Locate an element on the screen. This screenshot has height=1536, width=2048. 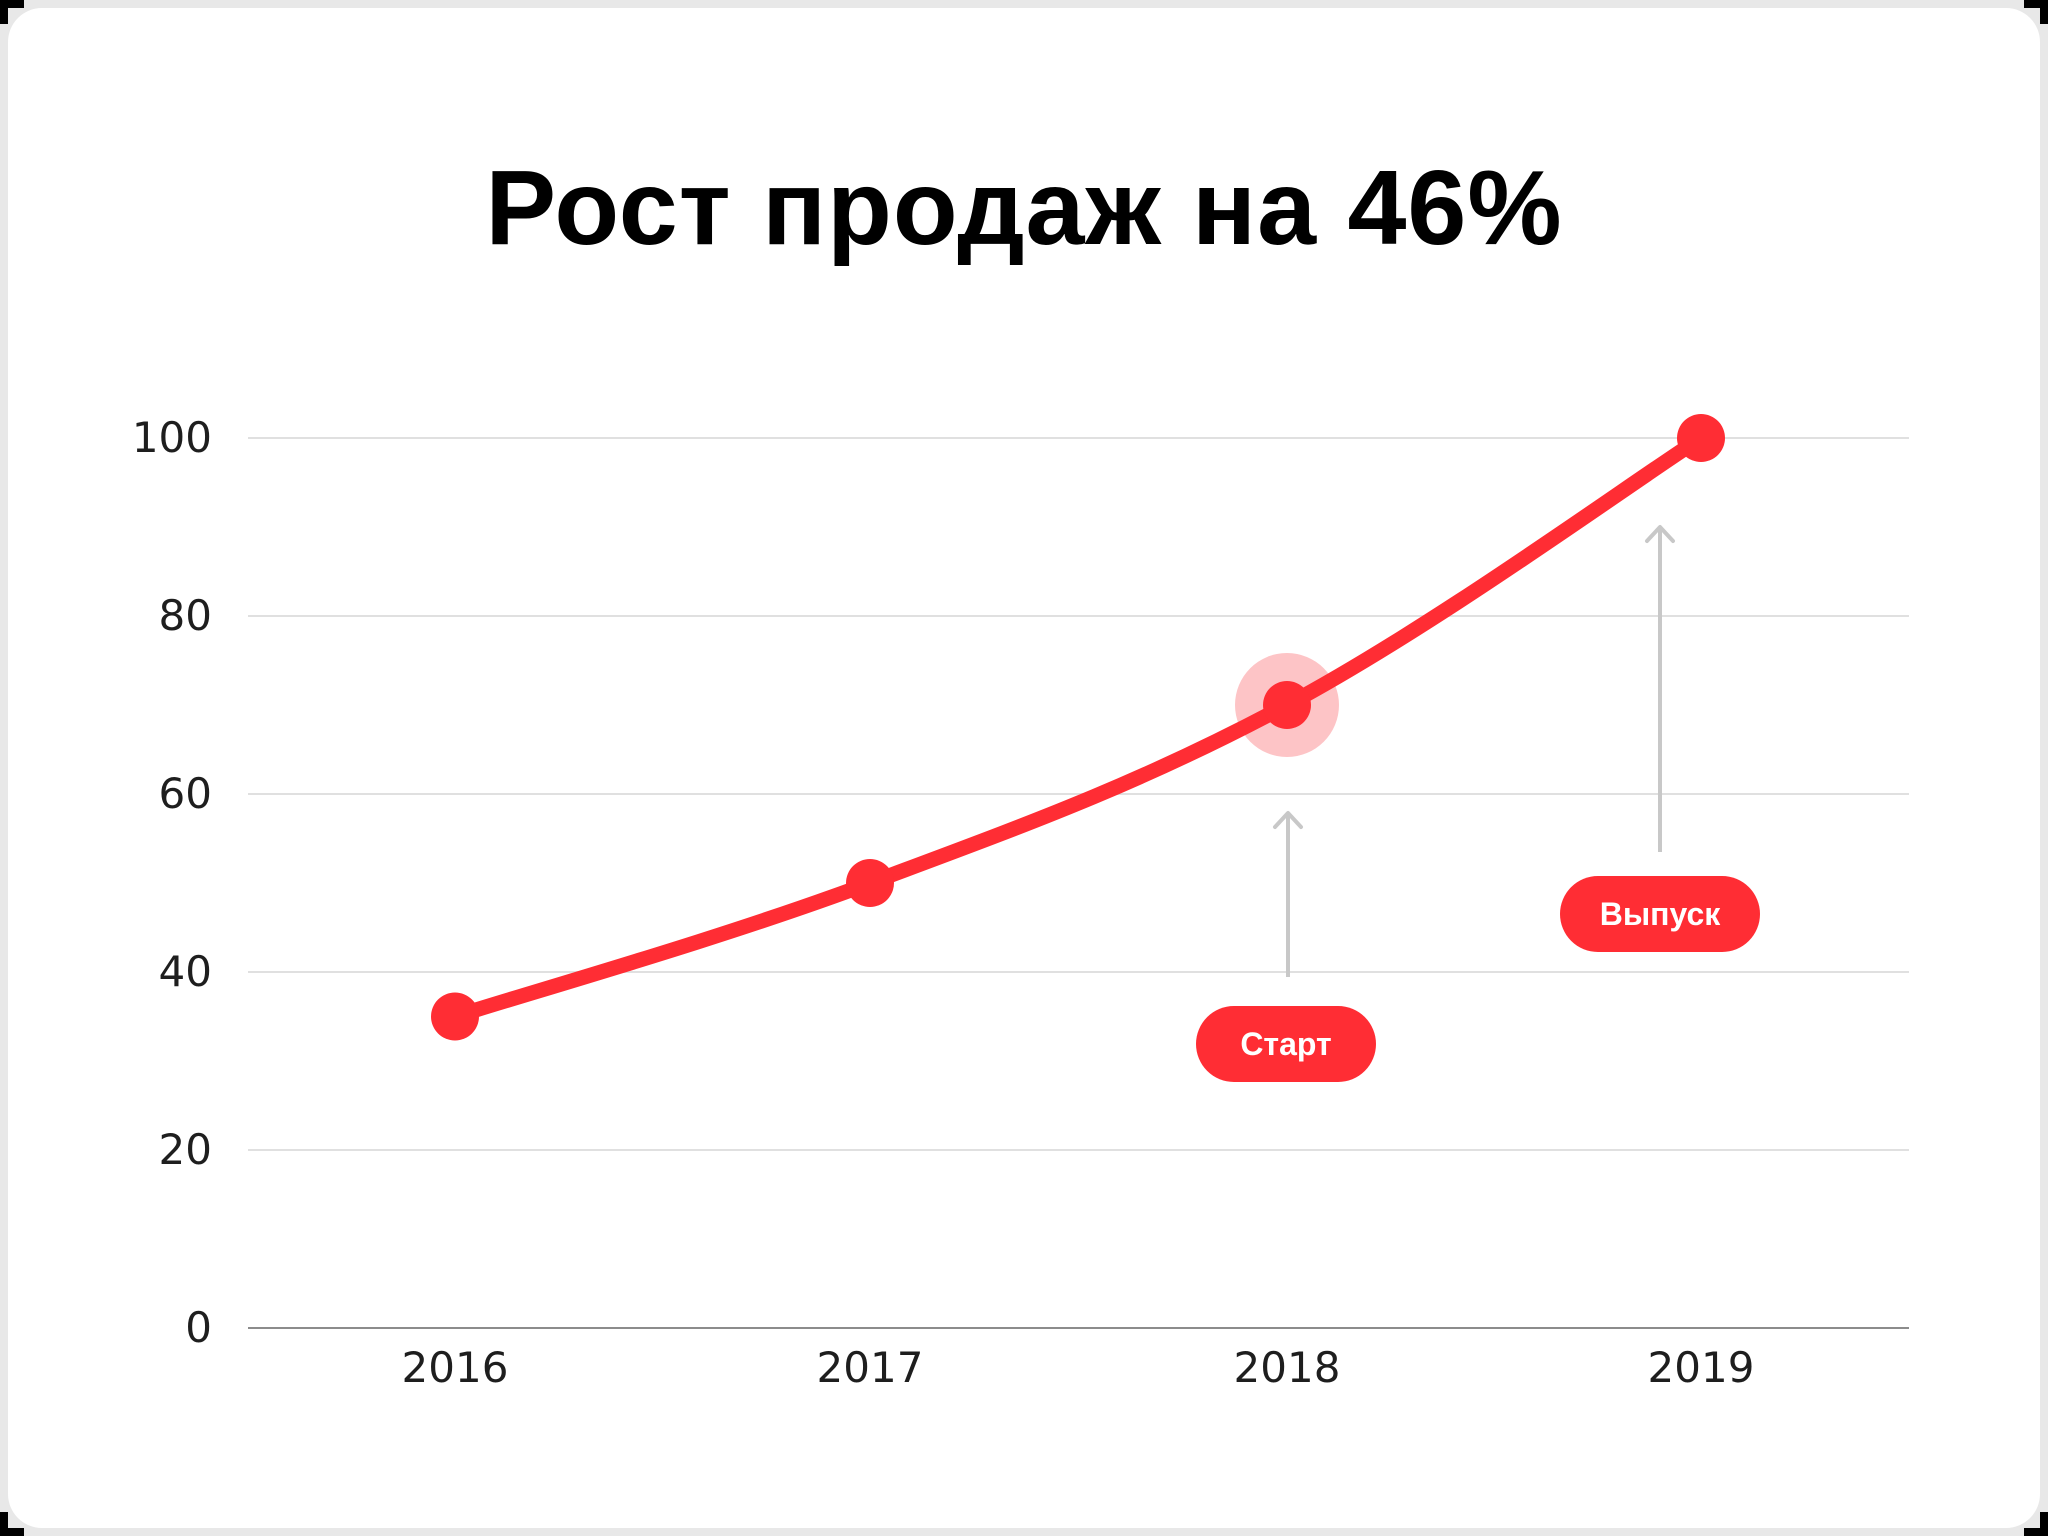
corner-mark-bottom-left is located at coordinates (12, 1524).